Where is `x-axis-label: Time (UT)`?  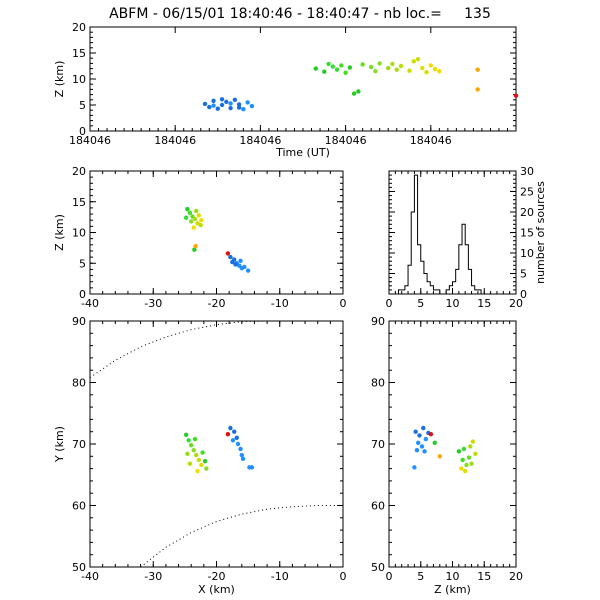
x-axis-label: Time (UT) is located at coordinates (302, 152).